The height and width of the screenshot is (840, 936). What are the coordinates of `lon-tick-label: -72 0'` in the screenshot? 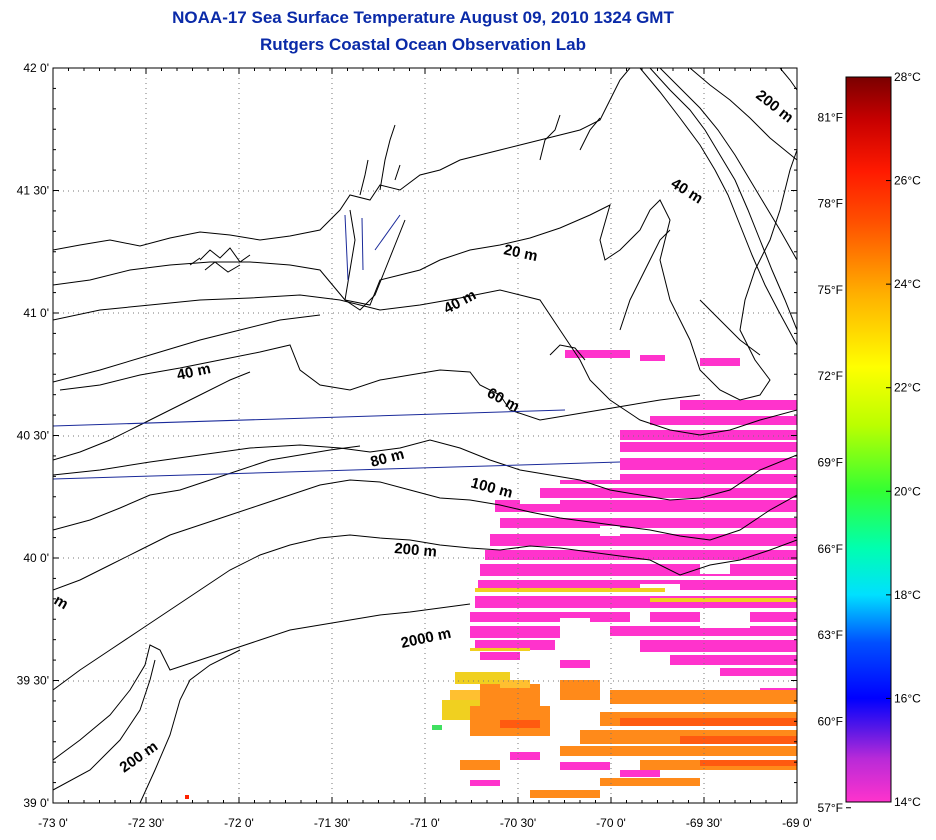 It's located at (239, 823).